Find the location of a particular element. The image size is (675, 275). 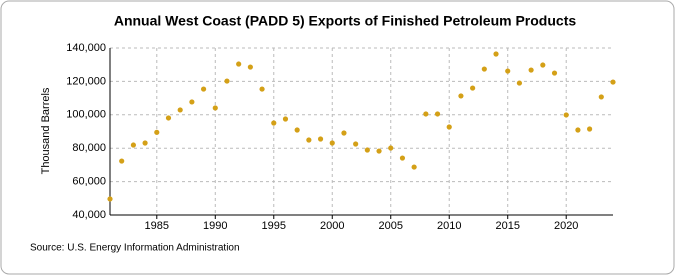

x-tick-label: 2000 is located at coordinates (332, 226).